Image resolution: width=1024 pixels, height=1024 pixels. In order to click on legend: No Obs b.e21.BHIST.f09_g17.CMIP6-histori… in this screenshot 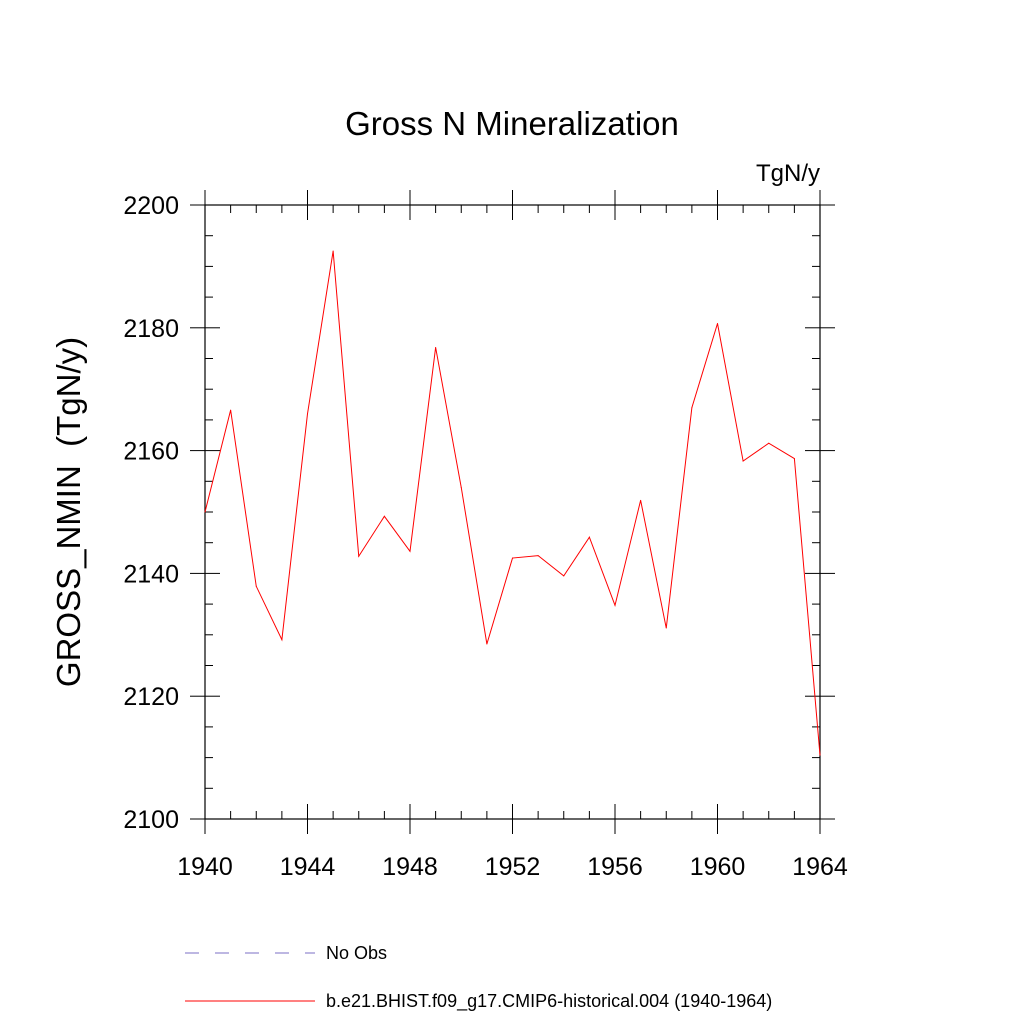, I will do `click(478, 977)`.